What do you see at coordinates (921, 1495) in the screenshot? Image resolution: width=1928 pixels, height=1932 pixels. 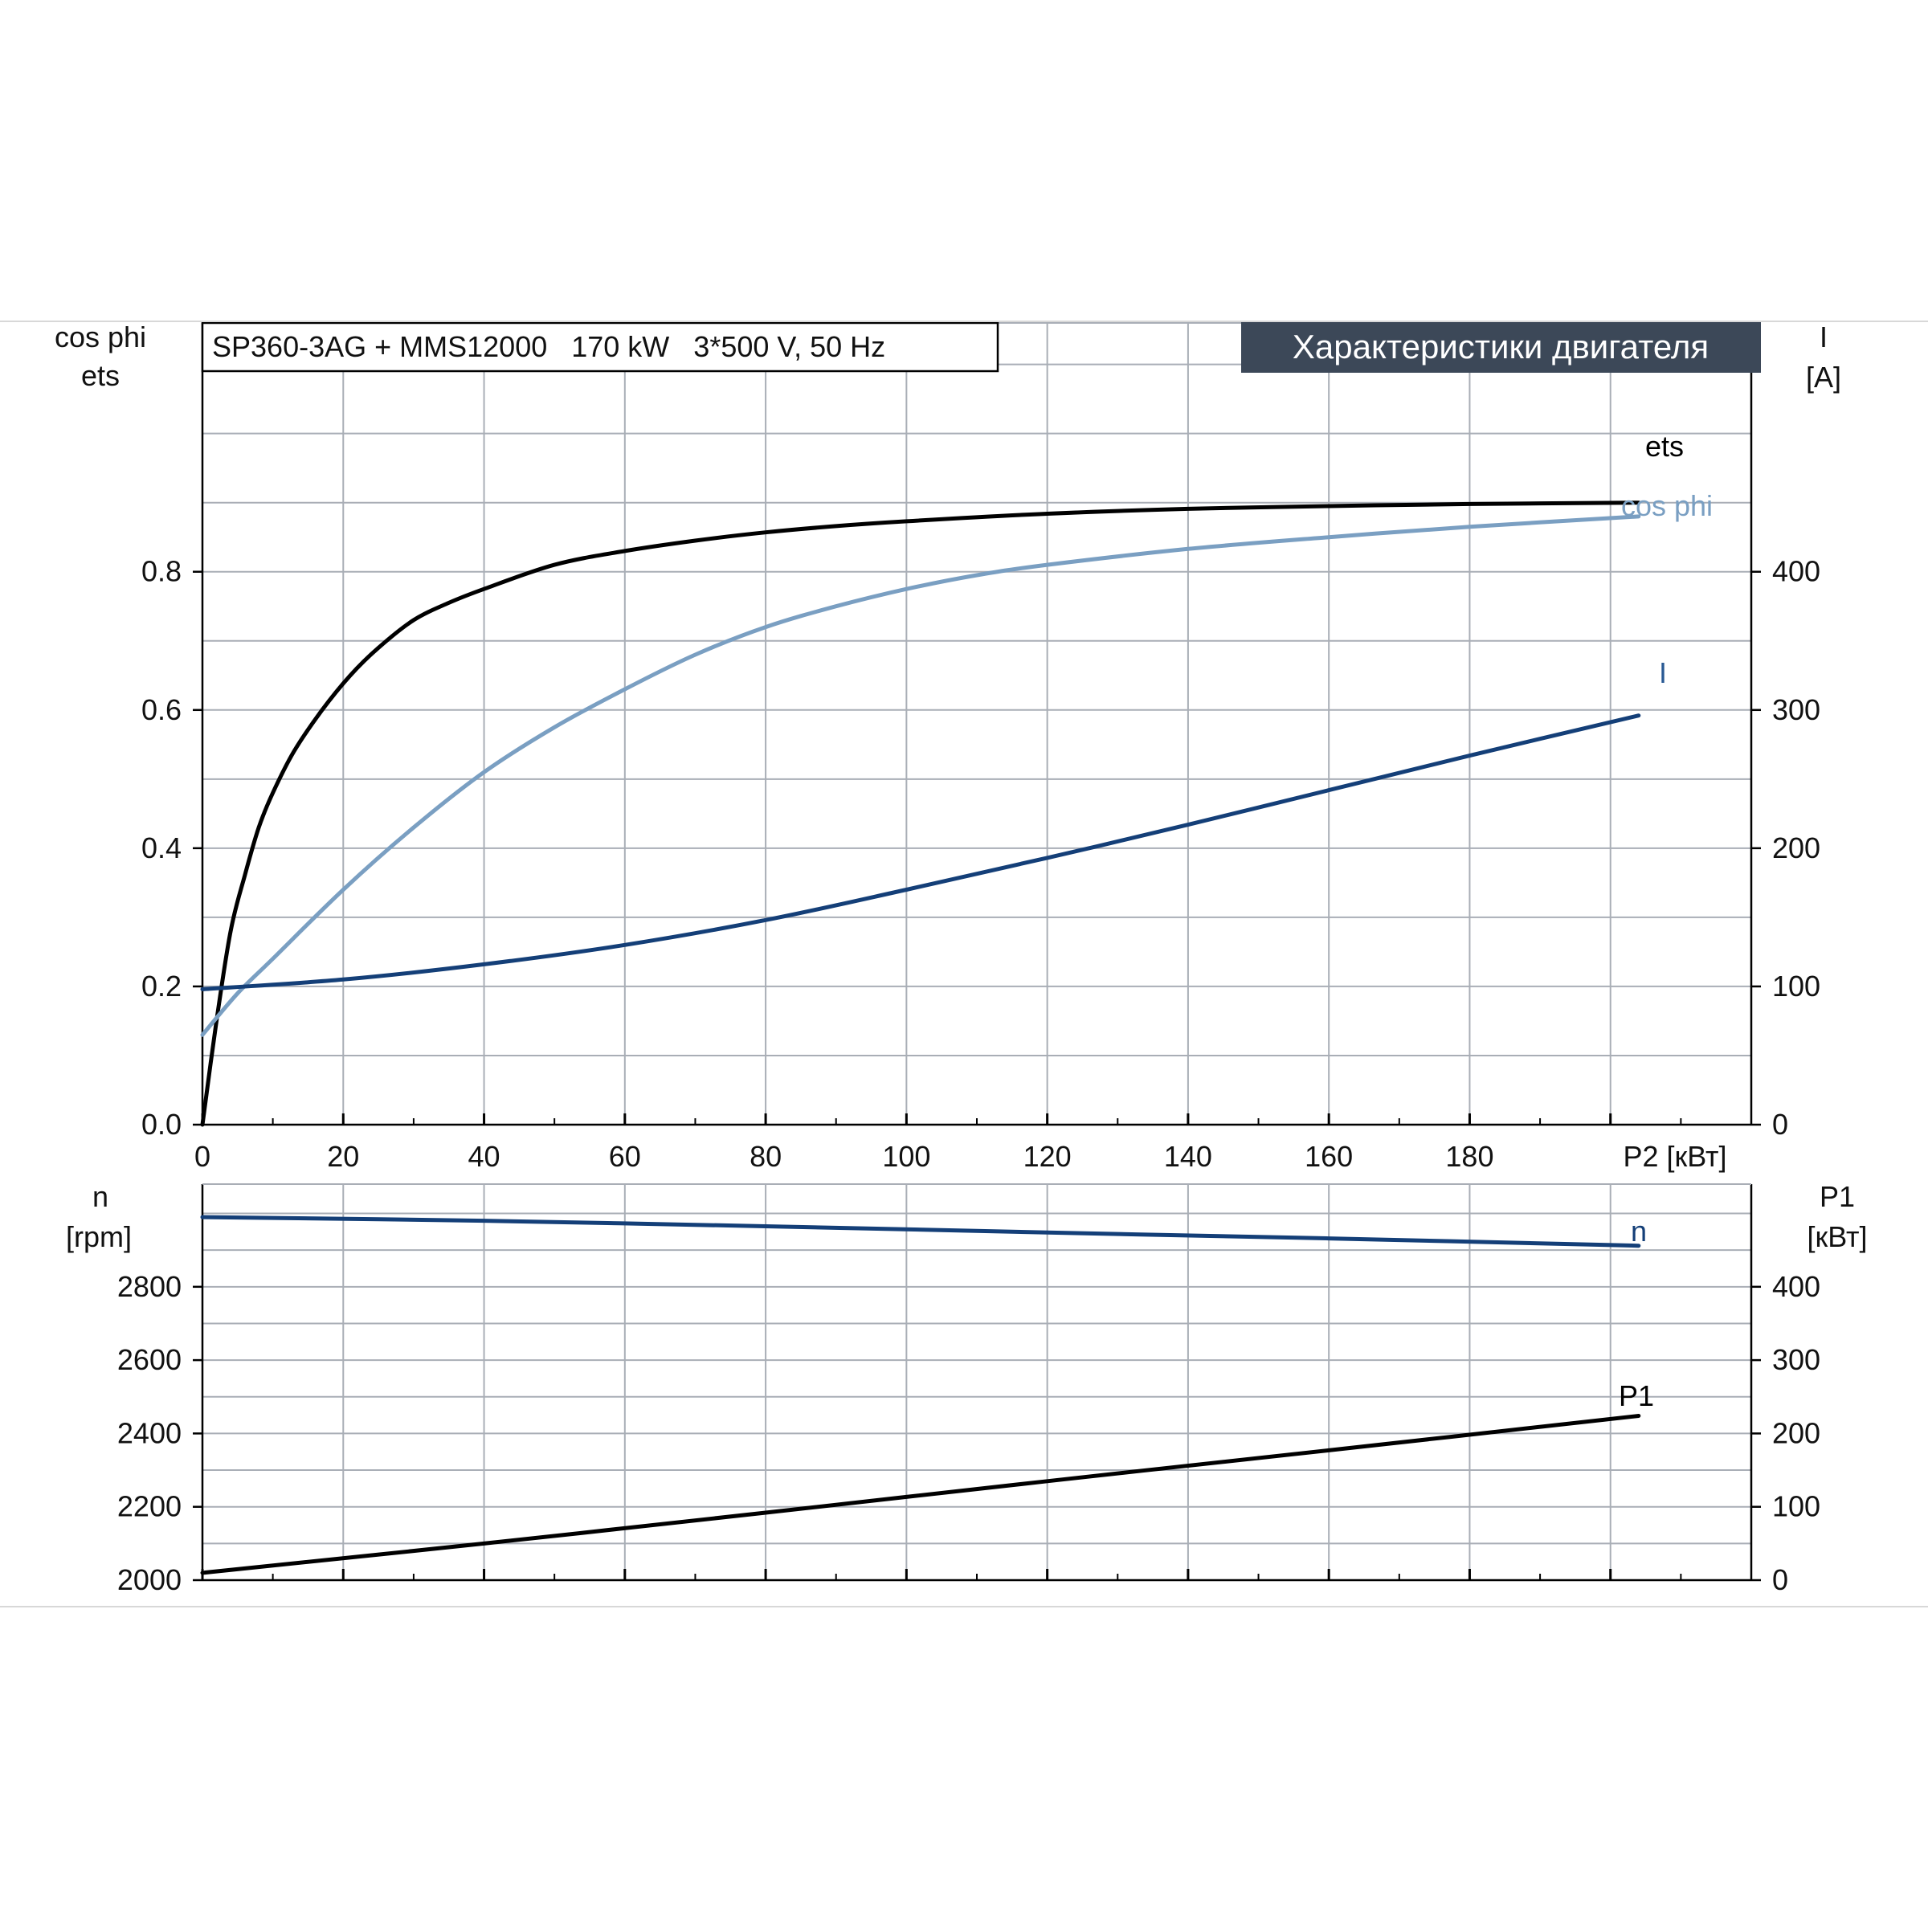 I see `series-line-p1` at bounding box center [921, 1495].